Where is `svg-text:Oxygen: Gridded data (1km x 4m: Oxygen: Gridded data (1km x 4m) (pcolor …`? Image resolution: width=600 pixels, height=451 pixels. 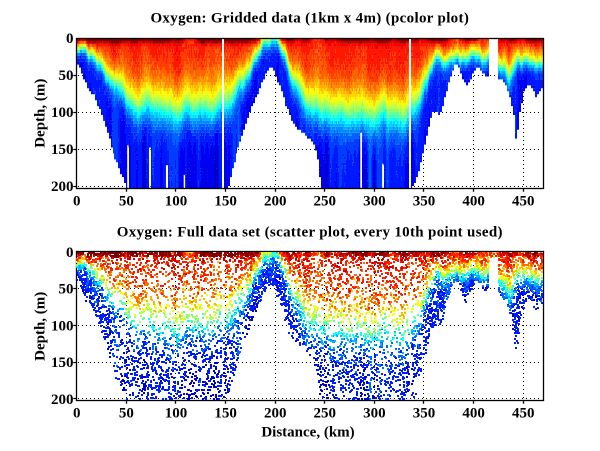
svg-text:Oxygen: Gridded data (1km x 4m: Oxygen: Gridded data (1km x 4m) (pcolor … is located at coordinates (309, 18).